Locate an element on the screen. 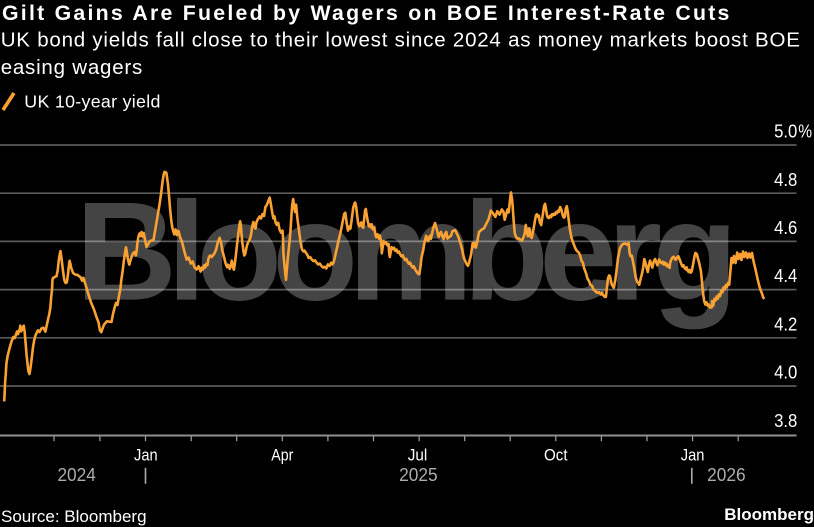  svg-text: 4.2 is located at coordinates (785, 324).